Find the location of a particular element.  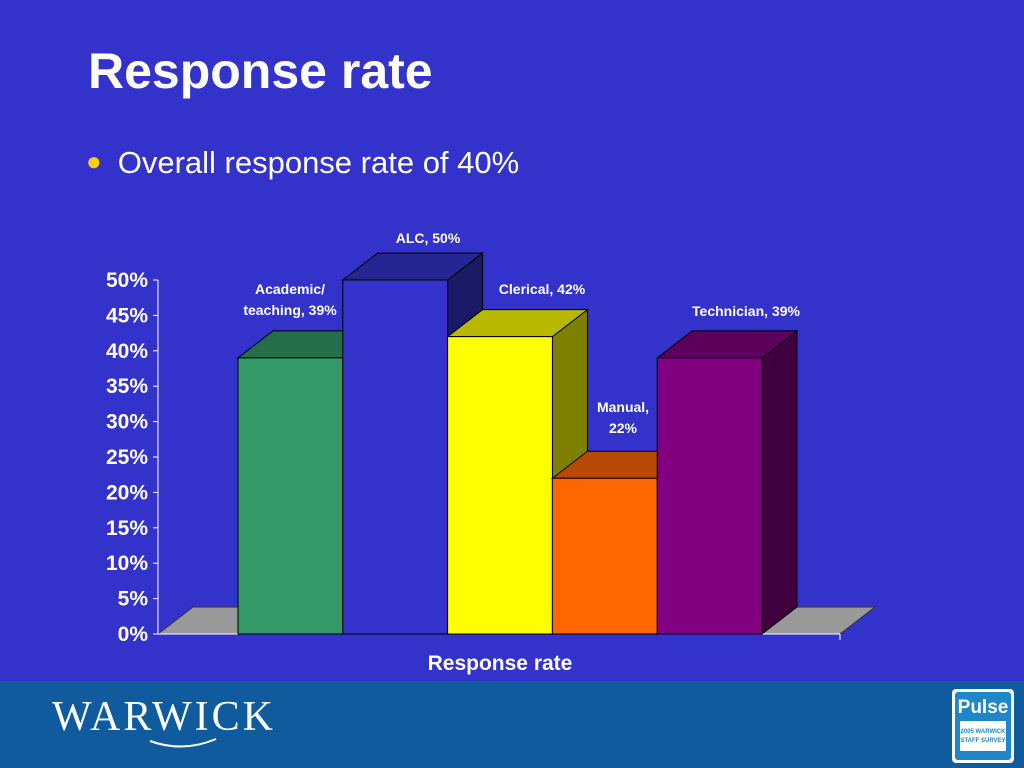

footer-bar: WARWICK Pulse 2005 WARWICK STAFF SURVEY is located at coordinates (512, 724).